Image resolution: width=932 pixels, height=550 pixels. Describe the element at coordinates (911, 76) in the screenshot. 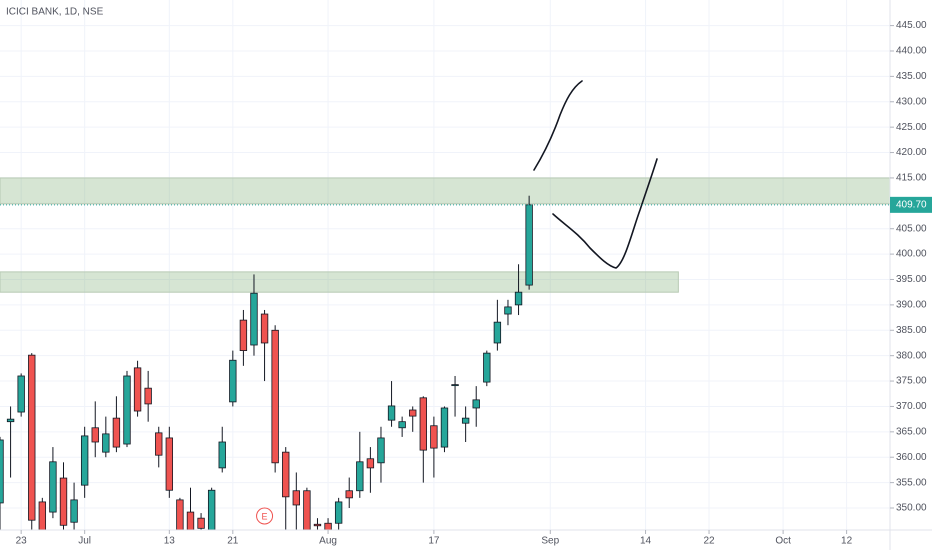

I see `y-tick-label: 435.00` at that location.